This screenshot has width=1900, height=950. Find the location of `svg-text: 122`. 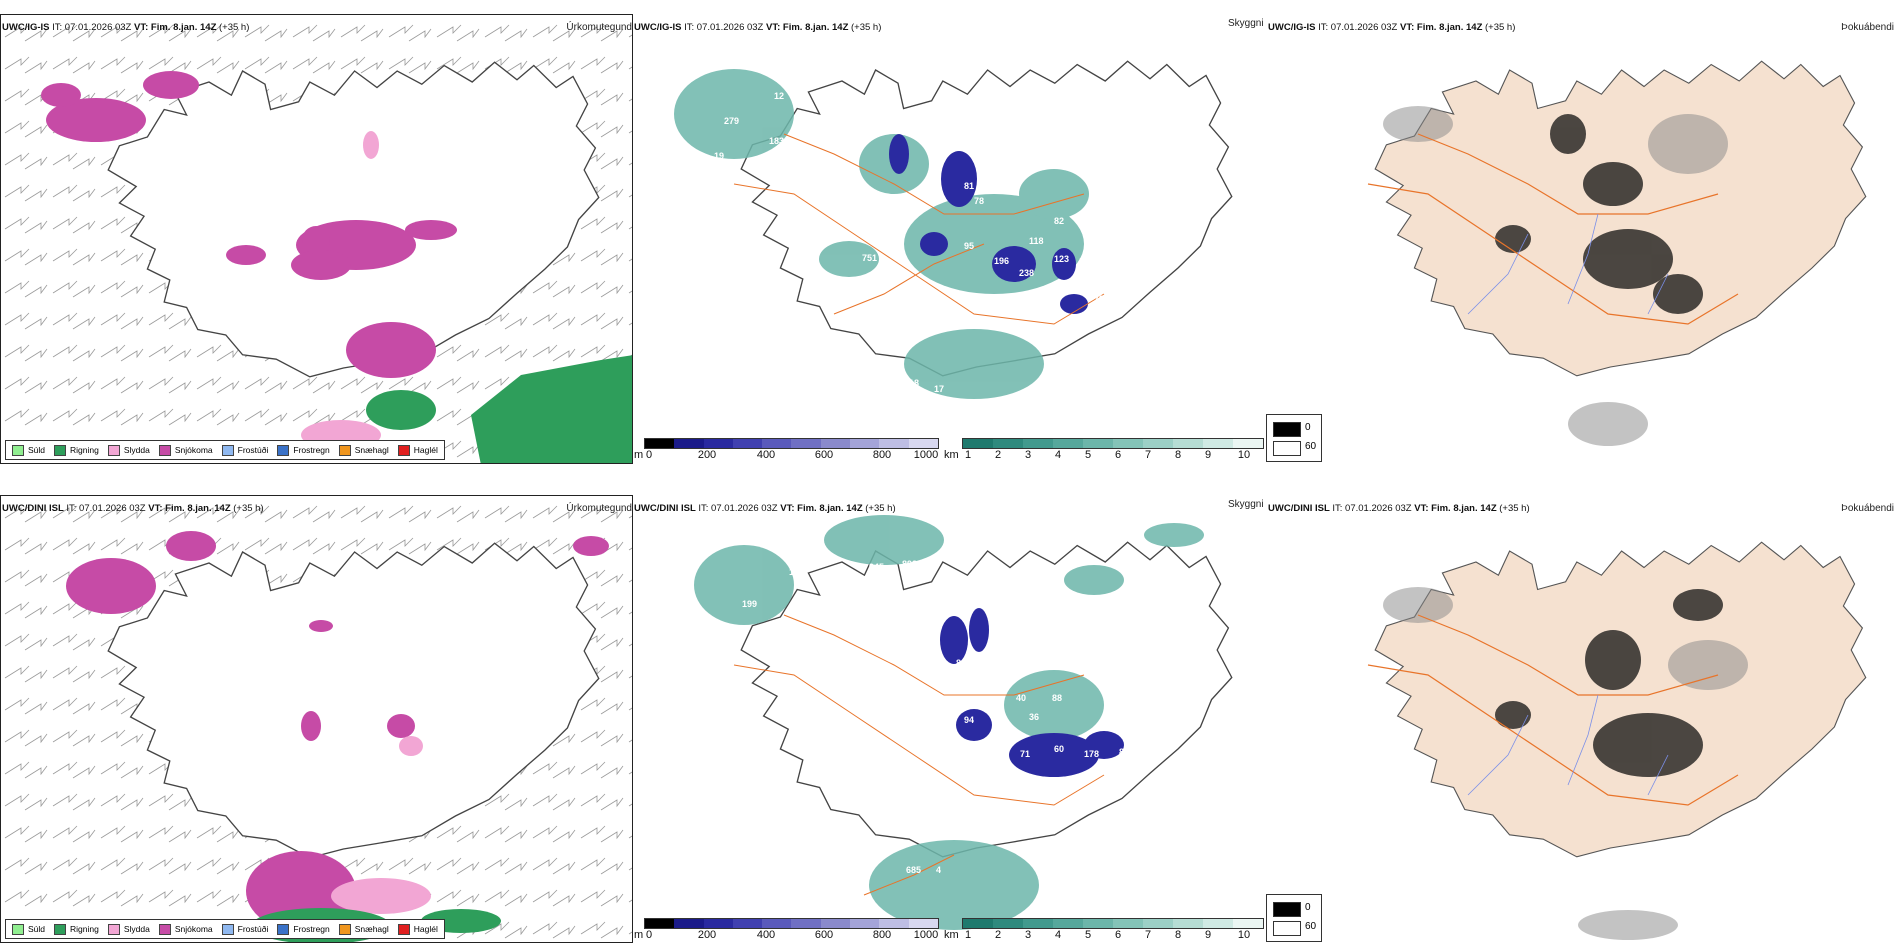

svg-text: 122 is located at coordinates (1036, 398).